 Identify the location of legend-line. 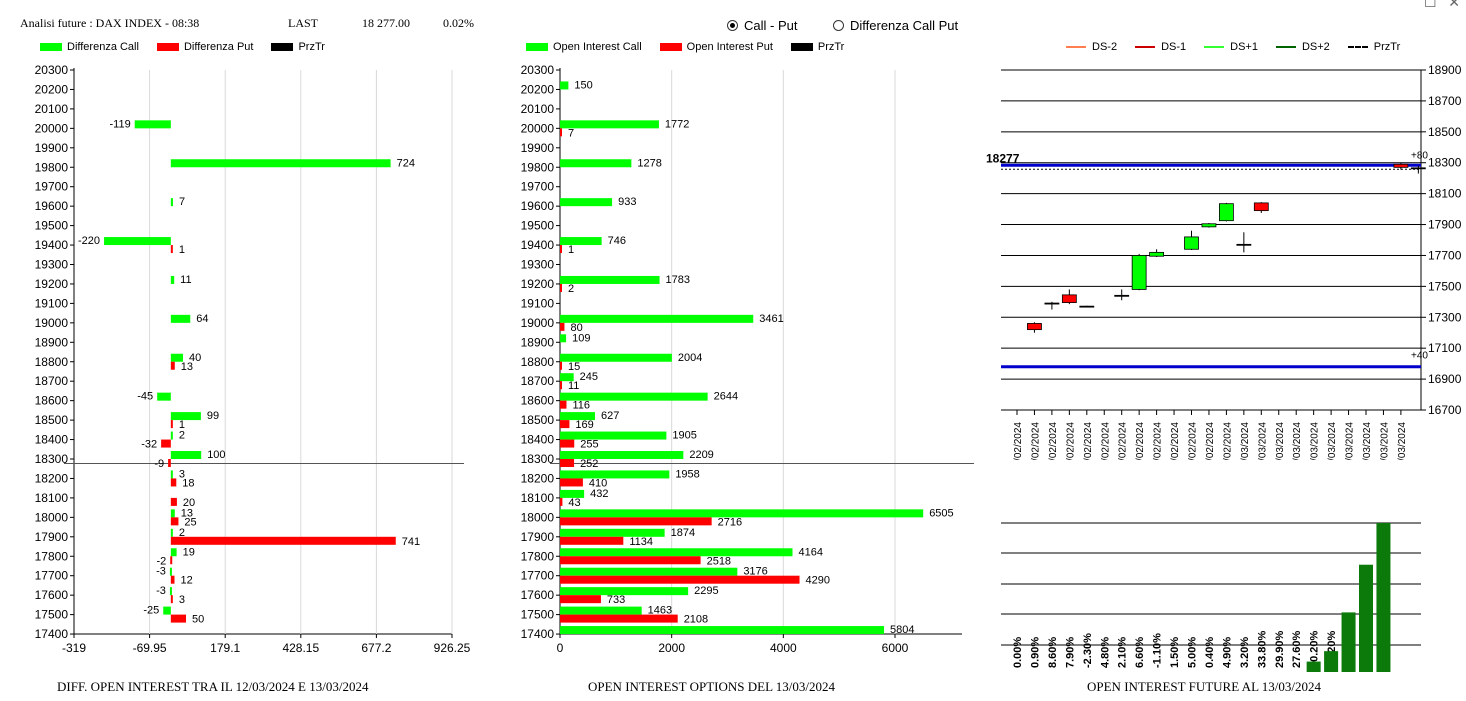
(1357, 47).